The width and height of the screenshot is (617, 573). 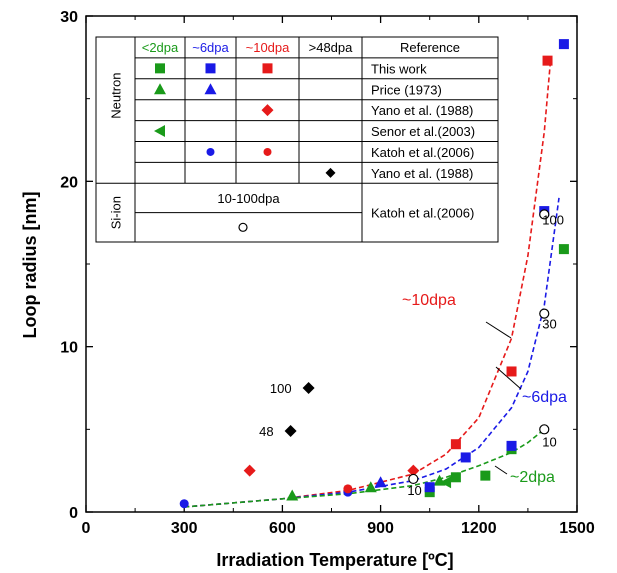 I want to click on trend-label-dpa6: ~6dpa, so click(x=544, y=397).